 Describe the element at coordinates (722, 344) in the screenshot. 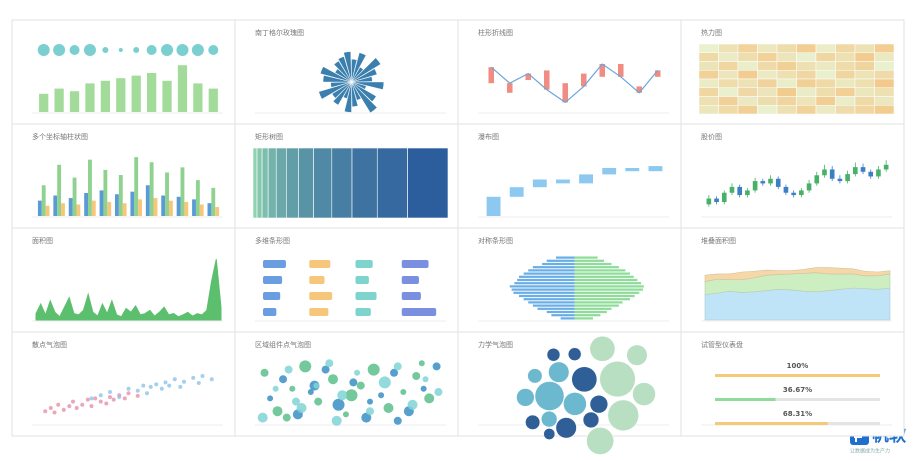

I see `panel-title: 试管型仪表盘` at that location.